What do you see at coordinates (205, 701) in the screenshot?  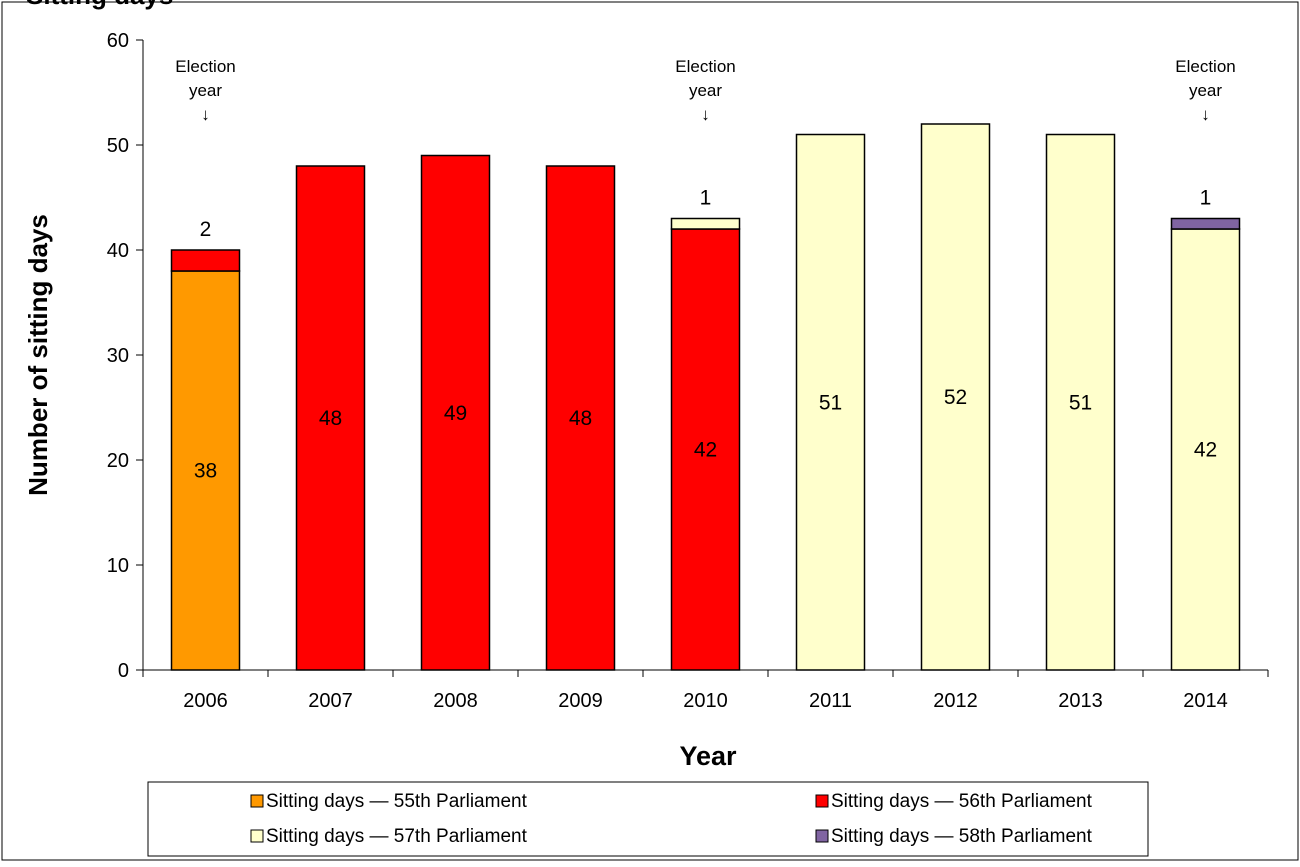 I see `x-tick-label: 2006` at bounding box center [205, 701].